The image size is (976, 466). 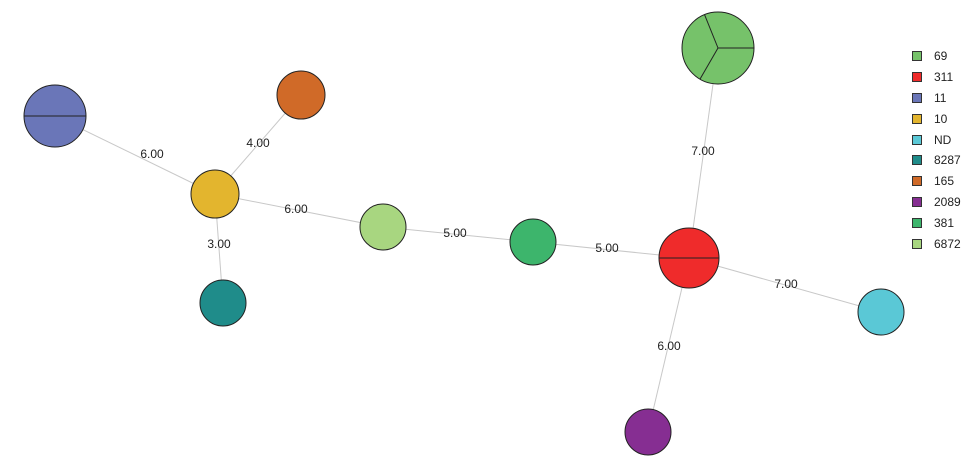 I want to click on edge-n6872-n381, so click(x=458, y=234).